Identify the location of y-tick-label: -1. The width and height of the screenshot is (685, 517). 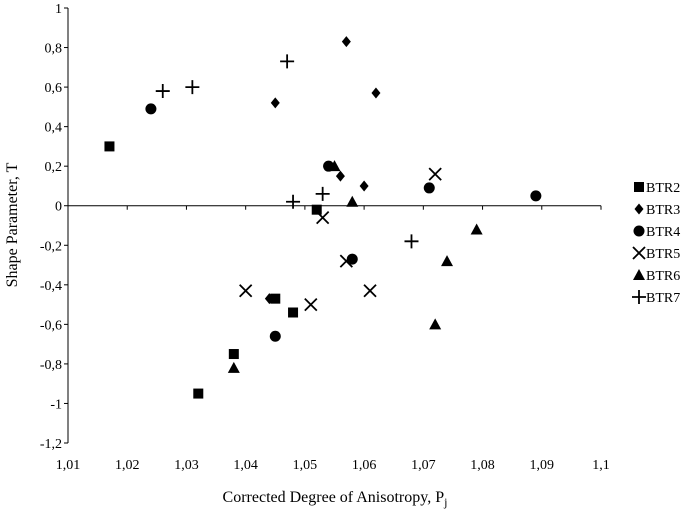
(56, 404).